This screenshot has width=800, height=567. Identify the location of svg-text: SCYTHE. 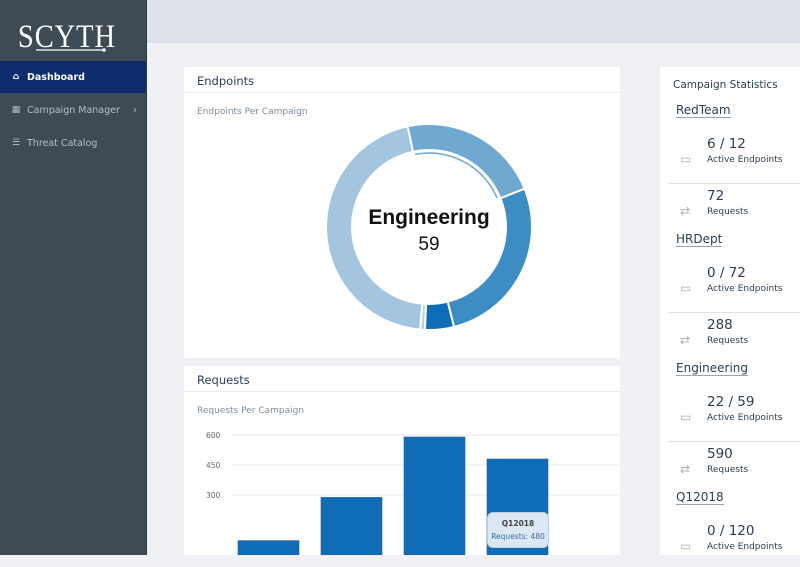
(67, 35).